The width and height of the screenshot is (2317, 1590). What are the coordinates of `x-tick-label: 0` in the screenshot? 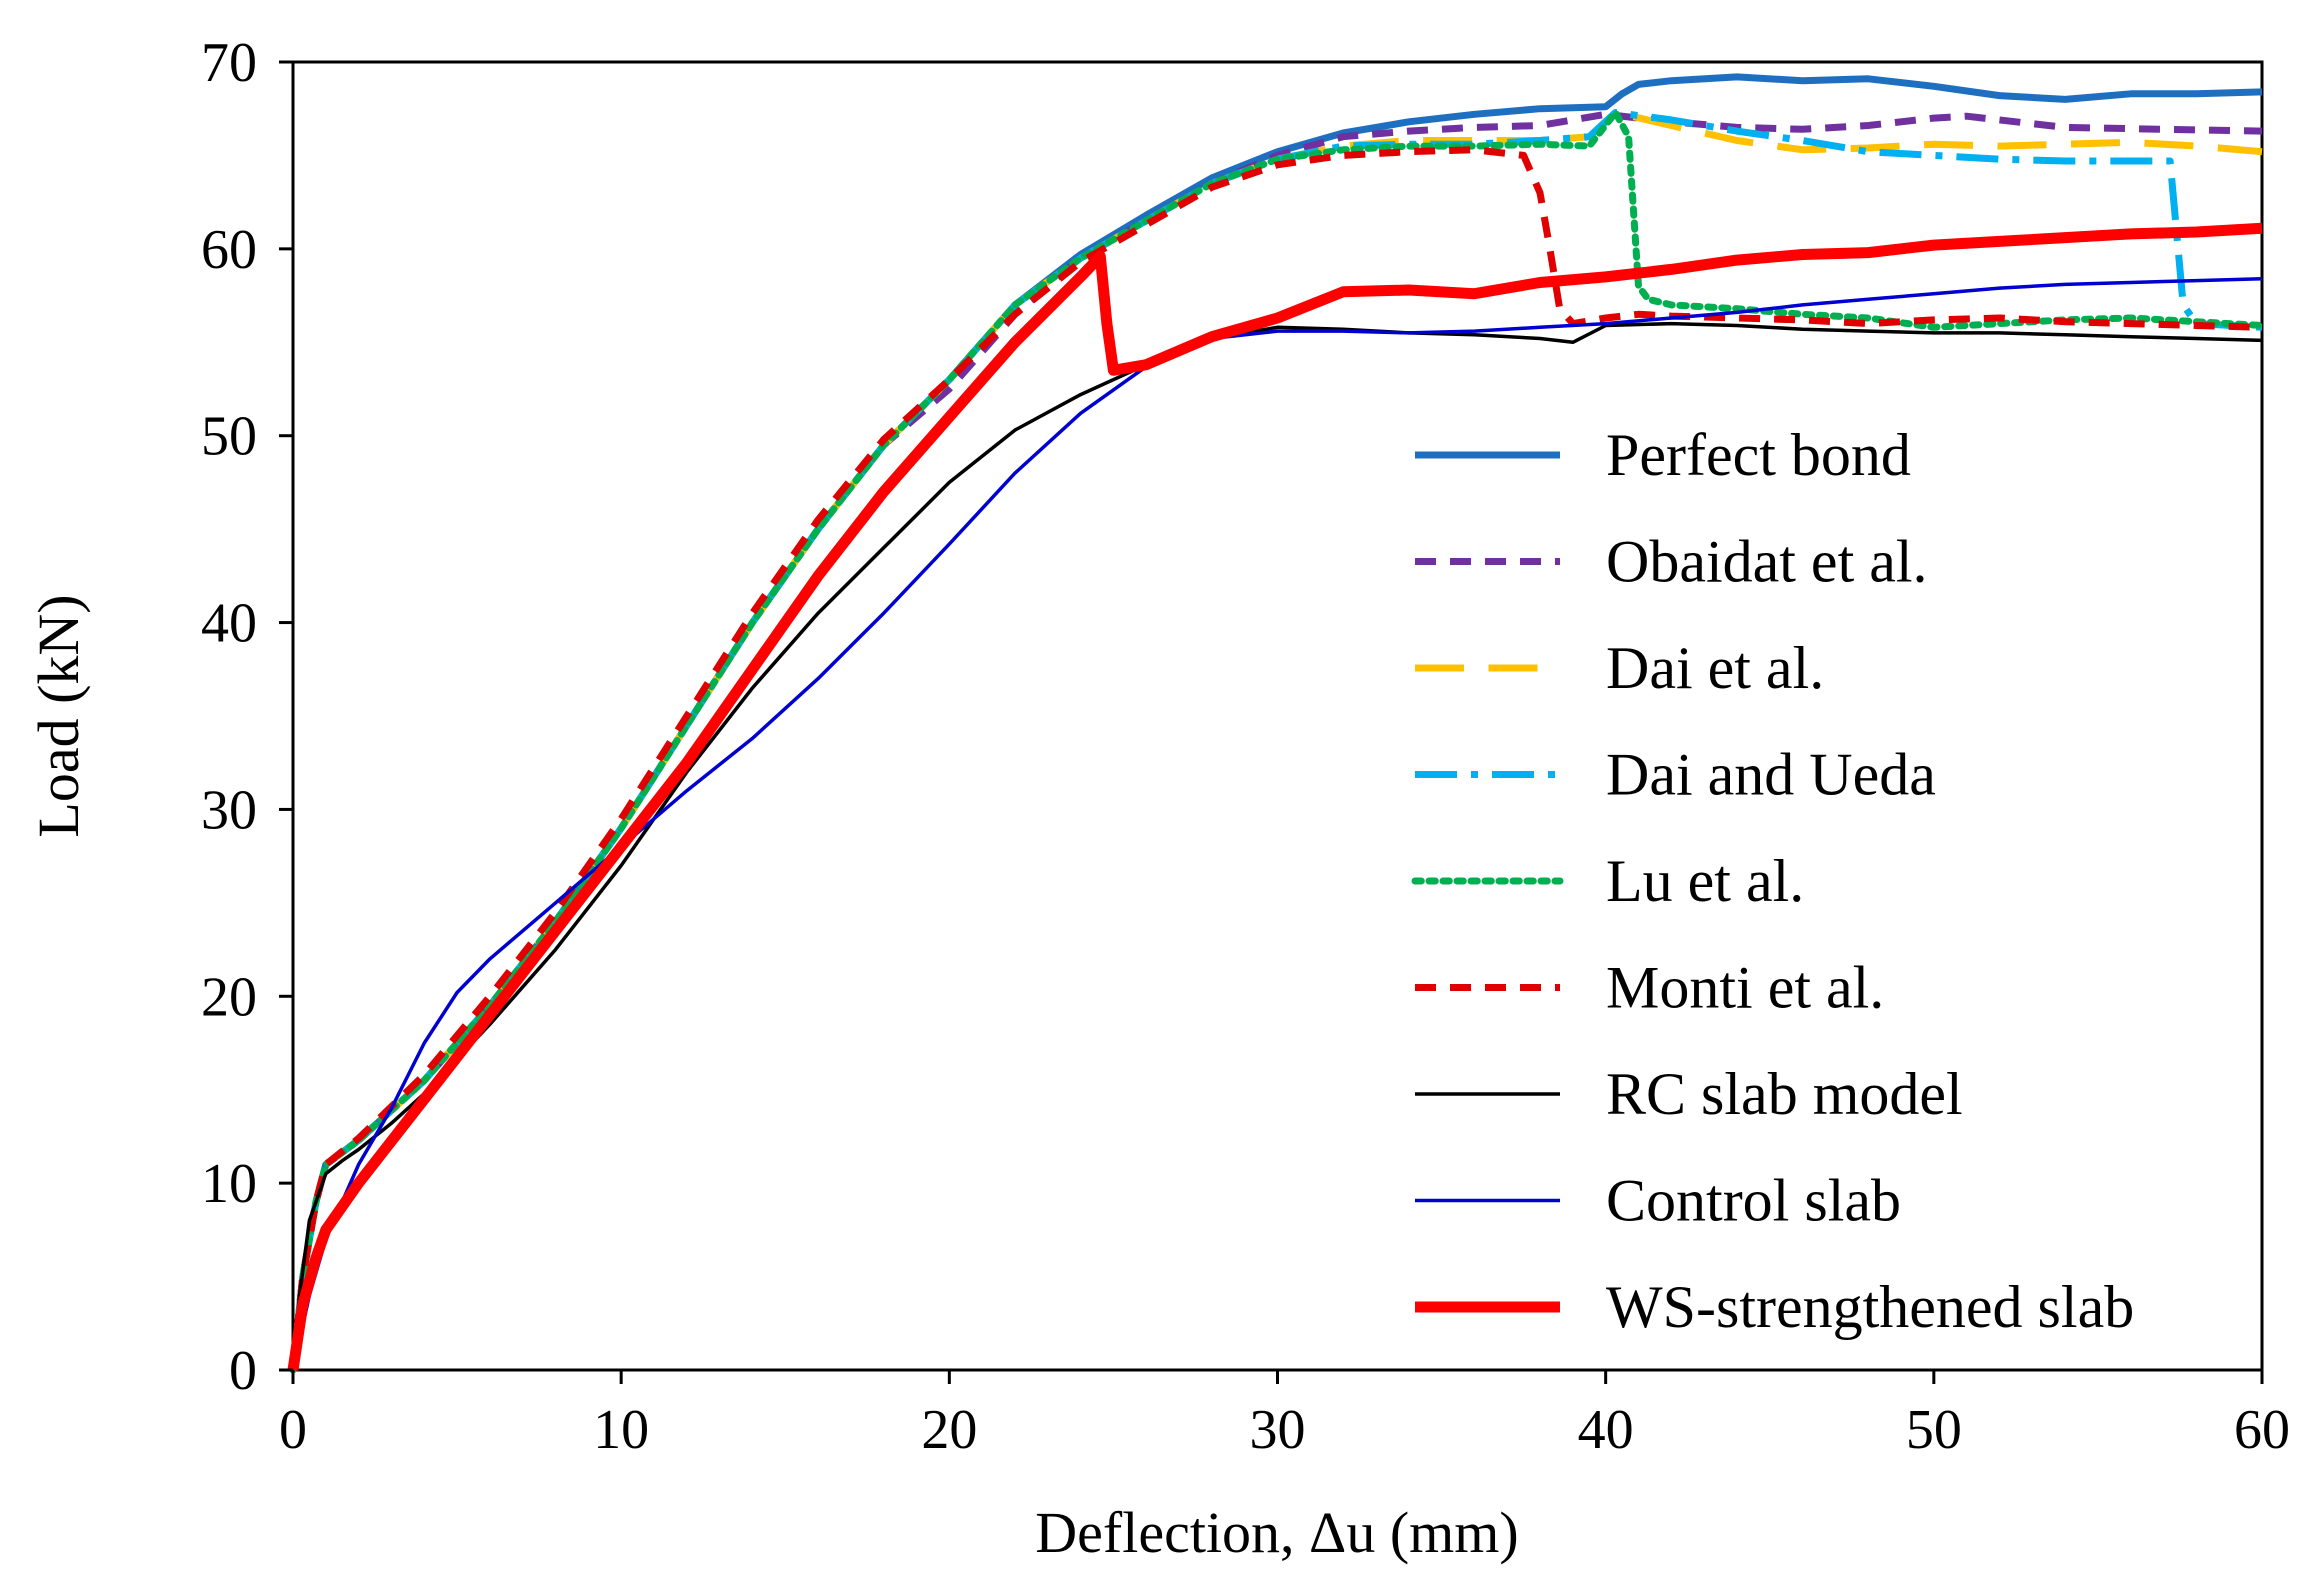 It's located at (293, 1430).